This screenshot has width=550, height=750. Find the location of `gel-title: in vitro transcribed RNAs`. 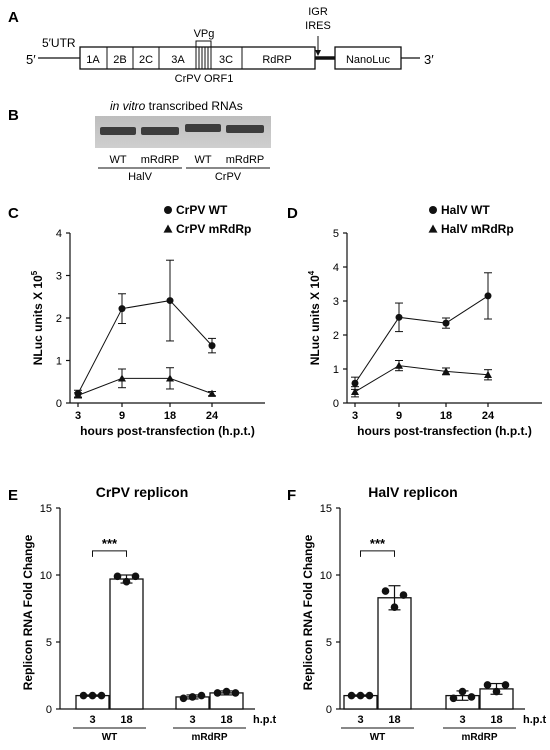

gel-title: in vitro transcribed RNAs is located at coordinates (176, 106).